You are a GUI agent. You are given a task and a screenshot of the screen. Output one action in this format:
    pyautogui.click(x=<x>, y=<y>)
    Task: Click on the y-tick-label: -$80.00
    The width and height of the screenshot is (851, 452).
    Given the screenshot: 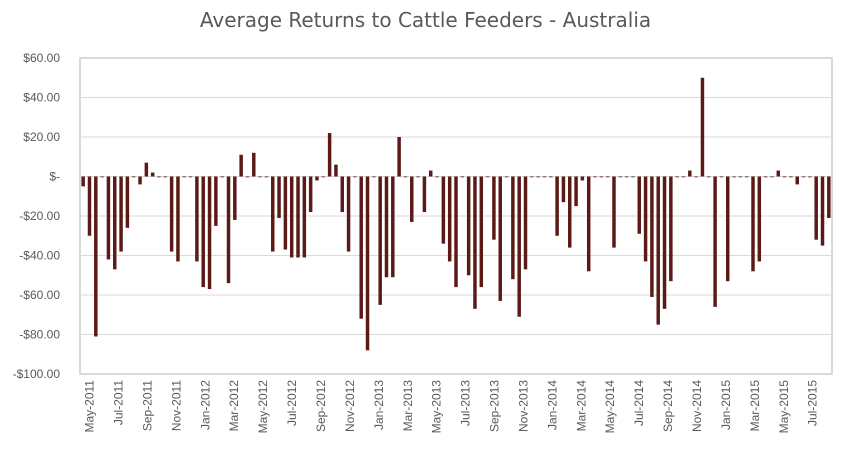 What is the action you would take?
    pyautogui.click(x=39, y=335)
    